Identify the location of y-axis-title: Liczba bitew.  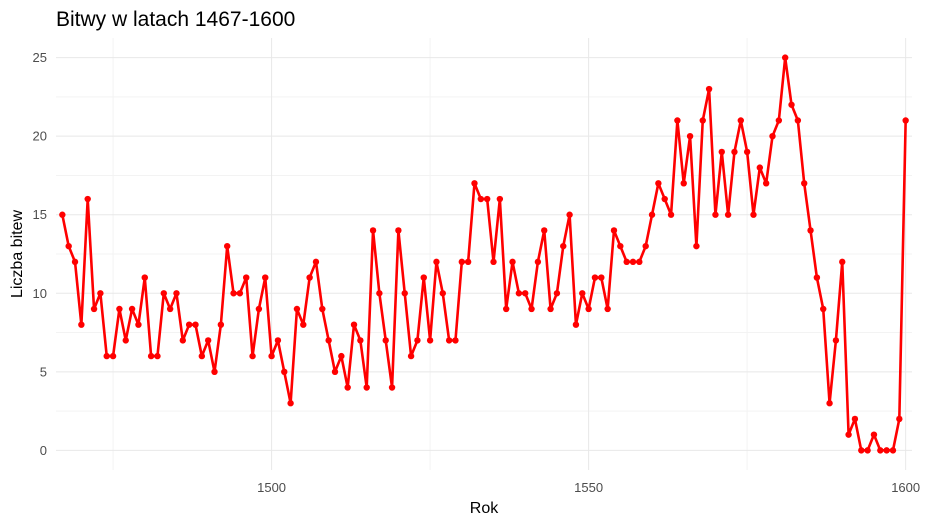
(17, 254).